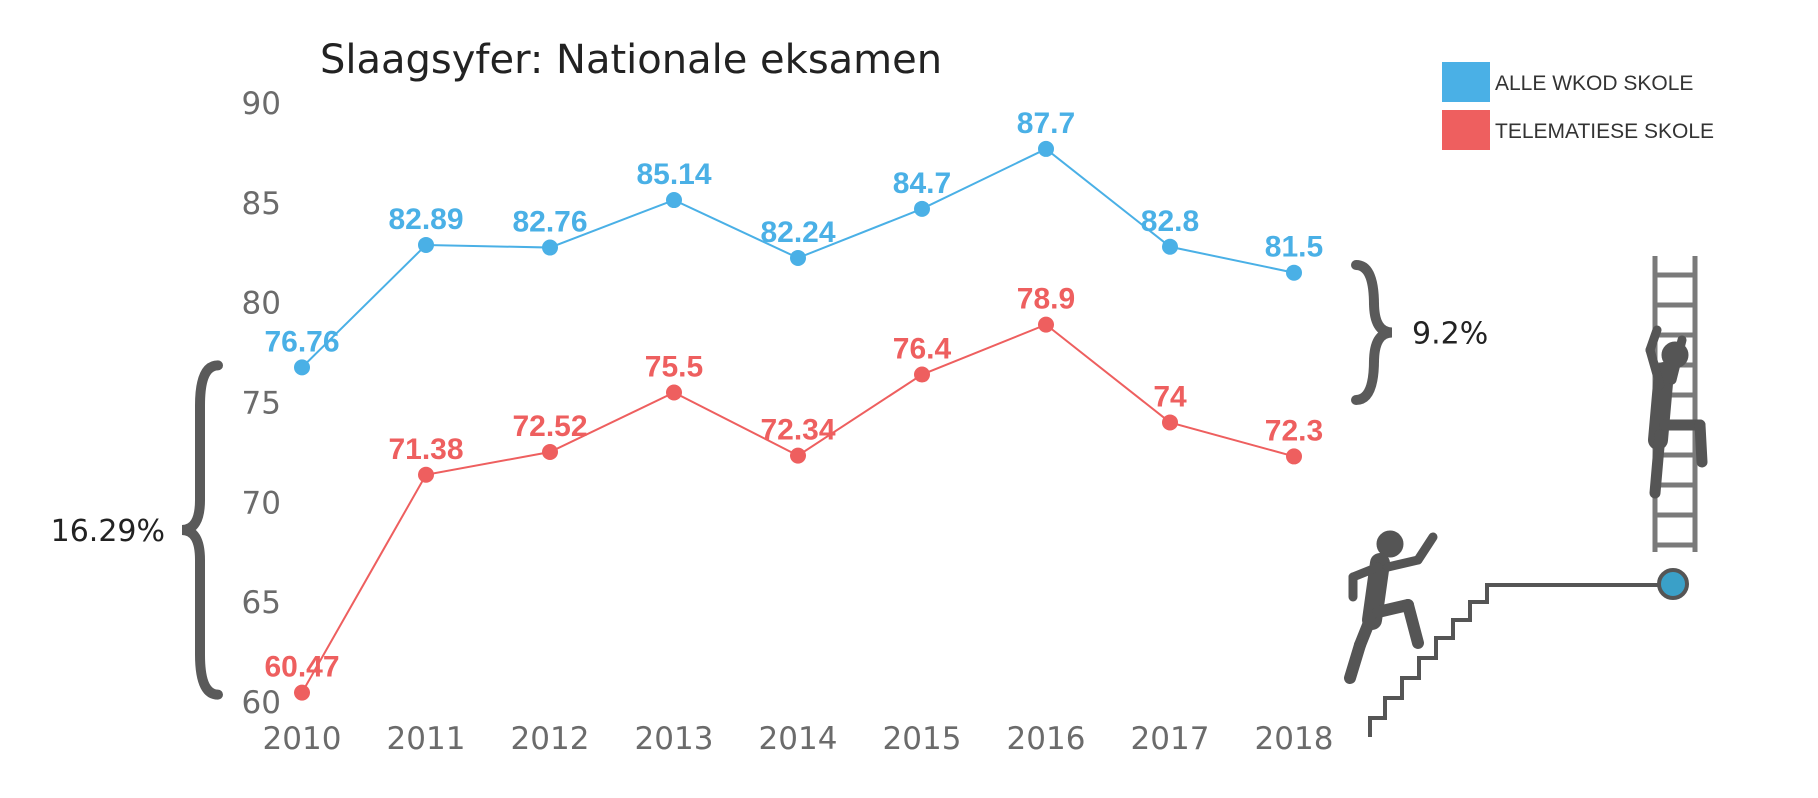  What do you see at coordinates (301, 667) in the screenshot?
I see `data-label-telematiese-skole-2010: 60.47` at bounding box center [301, 667].